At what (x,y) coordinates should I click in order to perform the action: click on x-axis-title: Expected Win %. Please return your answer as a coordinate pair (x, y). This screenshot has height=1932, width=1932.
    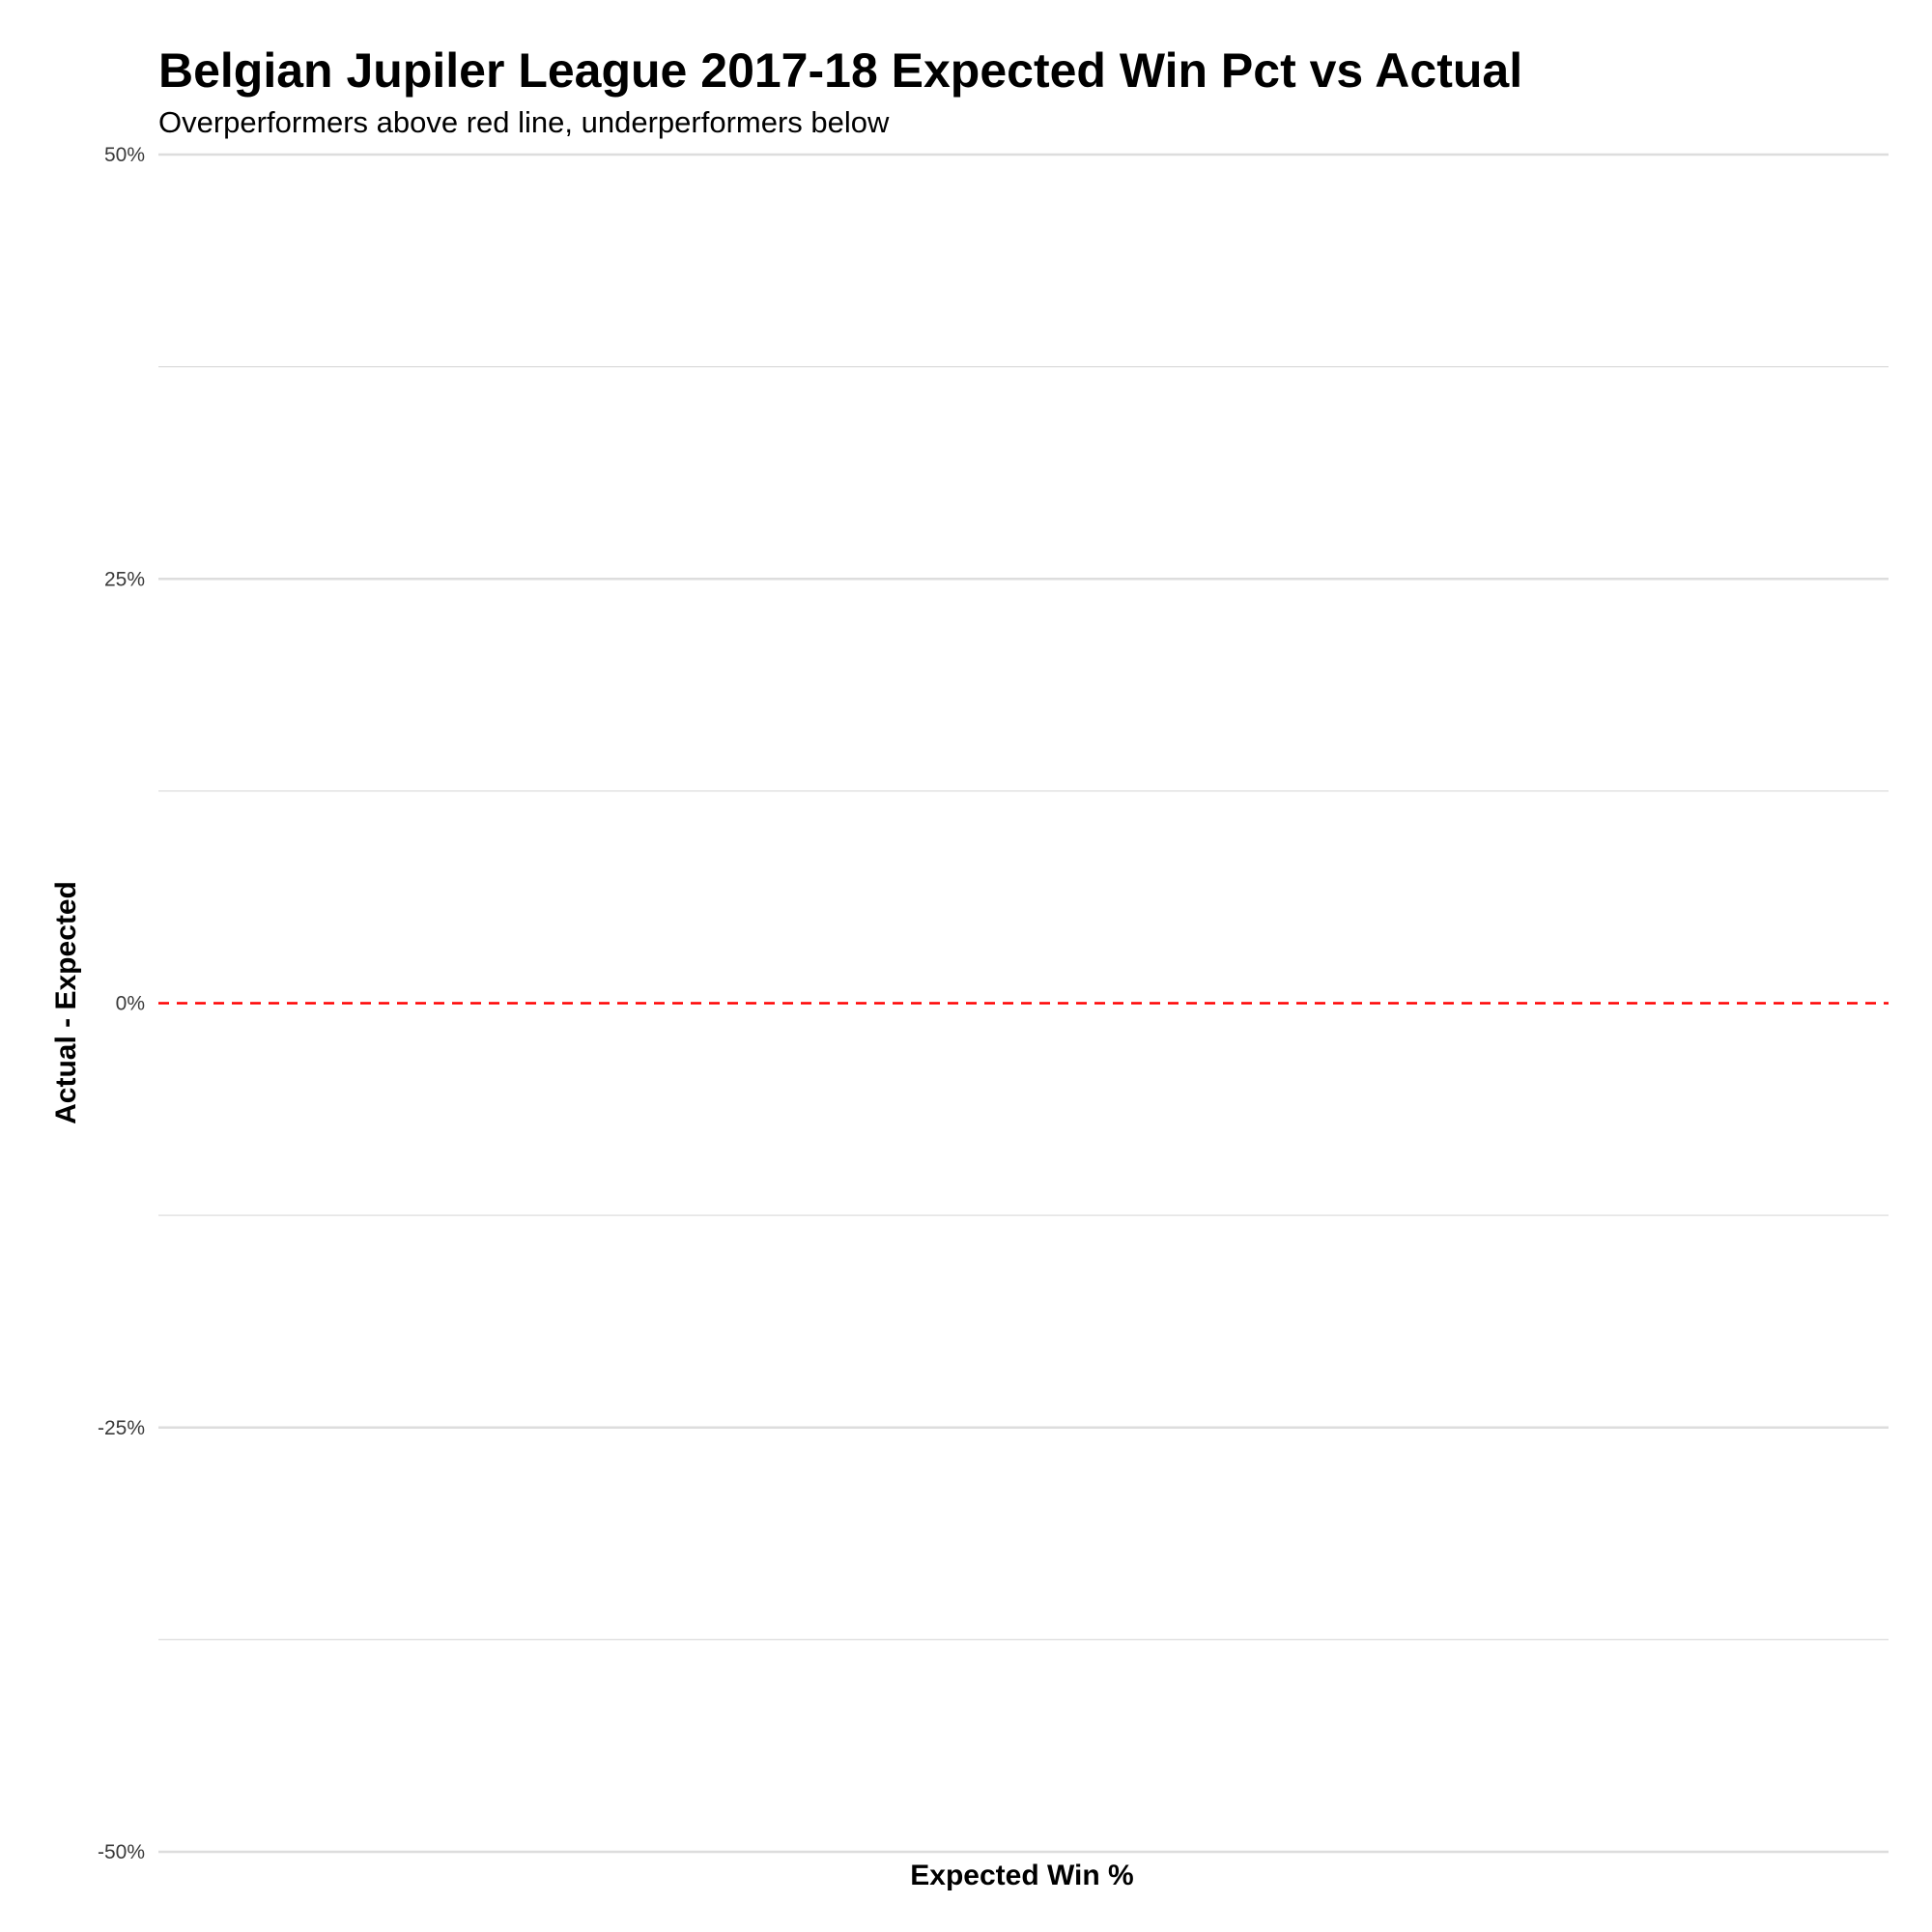
    Looking at the image, I should click on (1021, 1875).